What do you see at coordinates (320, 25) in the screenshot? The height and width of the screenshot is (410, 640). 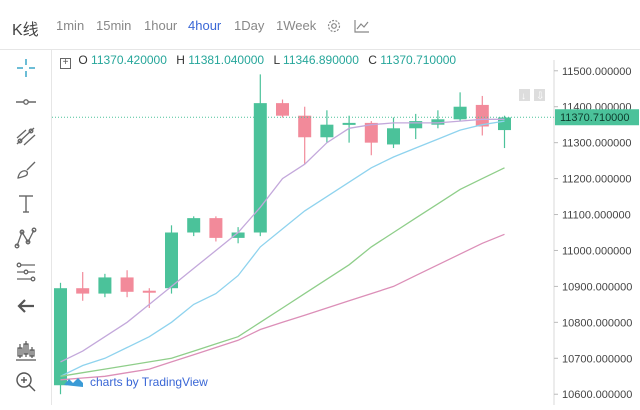 I see `chart-toolbar: K线 1min 15min 1hour 4hour 1Day 1Week` at bounding box center [320, 25].